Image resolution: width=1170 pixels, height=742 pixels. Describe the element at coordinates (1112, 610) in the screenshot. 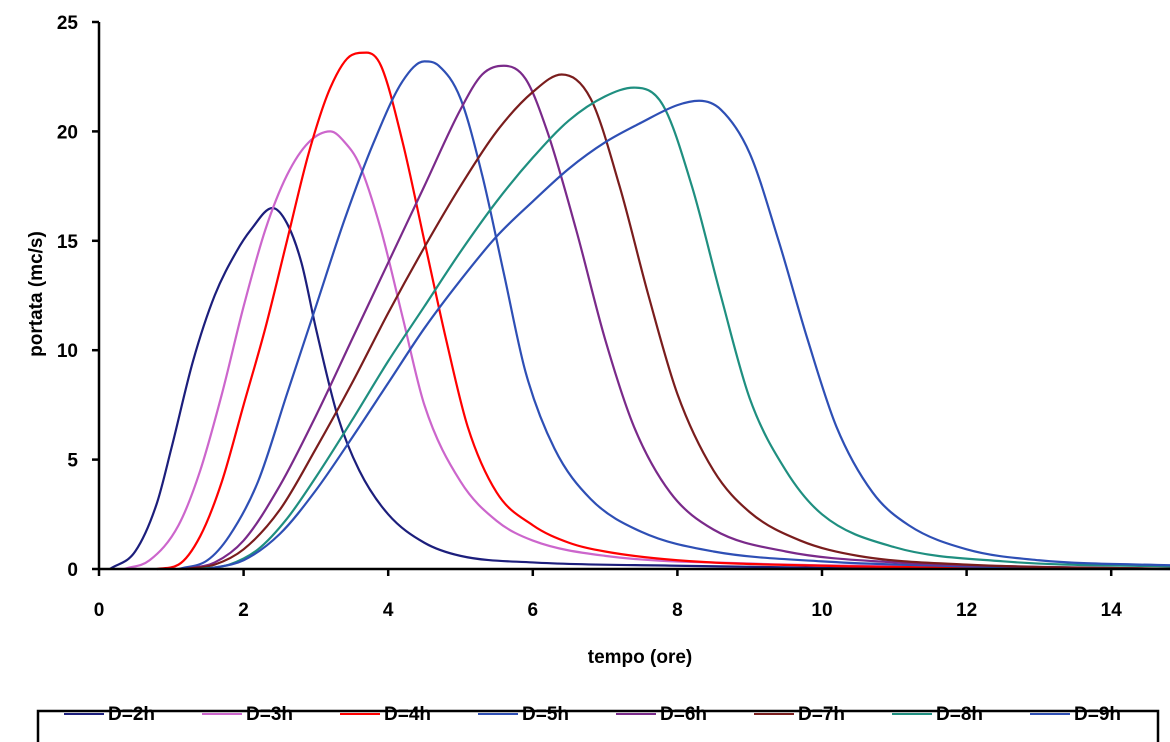

I see `x-tick-label: 14` at that location.